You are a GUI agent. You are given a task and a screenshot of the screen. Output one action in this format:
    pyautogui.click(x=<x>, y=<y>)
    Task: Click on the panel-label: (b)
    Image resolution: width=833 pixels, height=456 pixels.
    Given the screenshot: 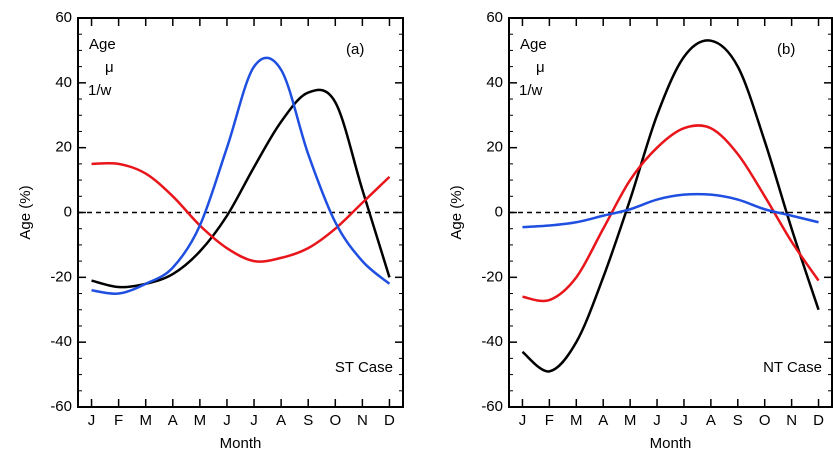 What is the action you would take?
    pyautogui.click(x=786, y=49)
    